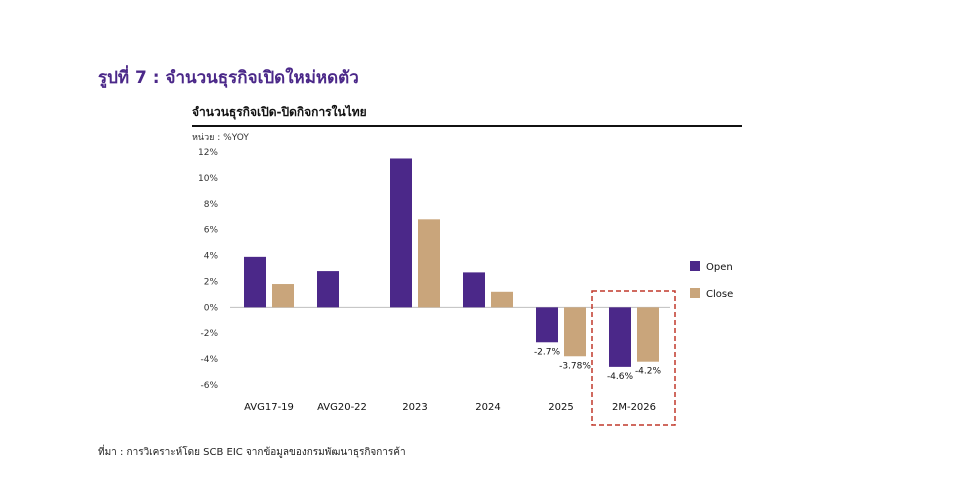  Describe the element at coordinates (719, 267) in the screenshot. I see `legend-label-open: Open` at that location.